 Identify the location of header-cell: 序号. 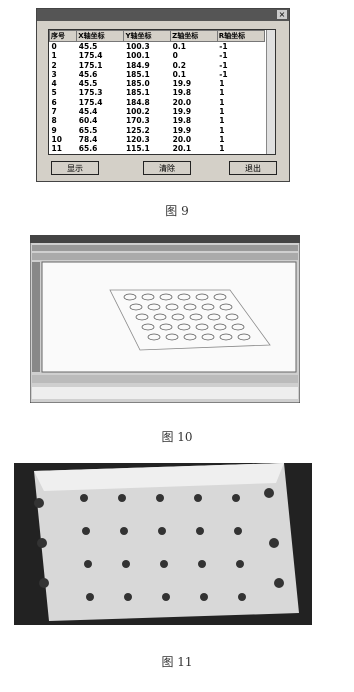
(63, 36).